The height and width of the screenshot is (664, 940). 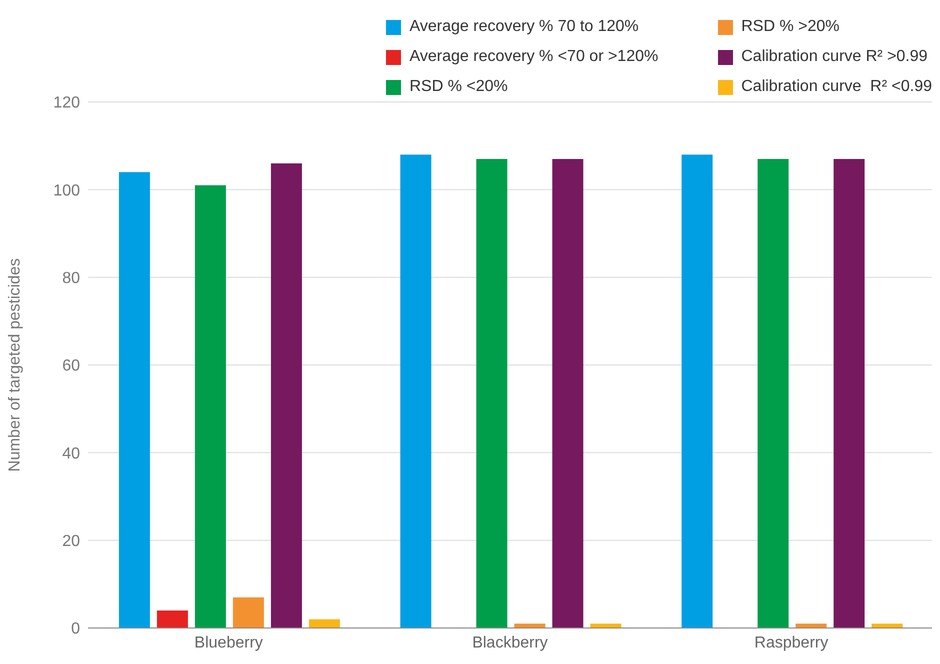 I want to click on x-tick-label: Blueberry, so click(x=228, y=643).